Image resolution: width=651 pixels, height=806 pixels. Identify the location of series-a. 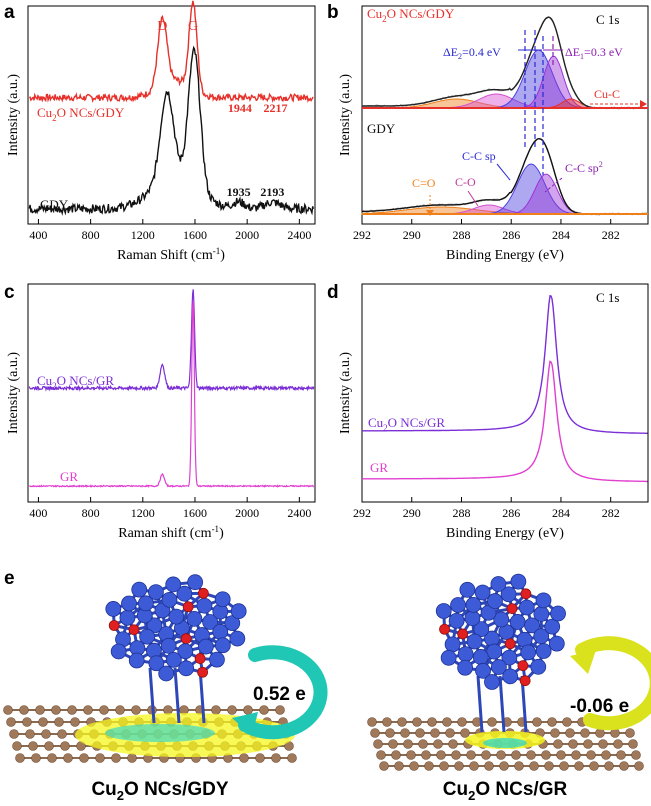
(171, 108).